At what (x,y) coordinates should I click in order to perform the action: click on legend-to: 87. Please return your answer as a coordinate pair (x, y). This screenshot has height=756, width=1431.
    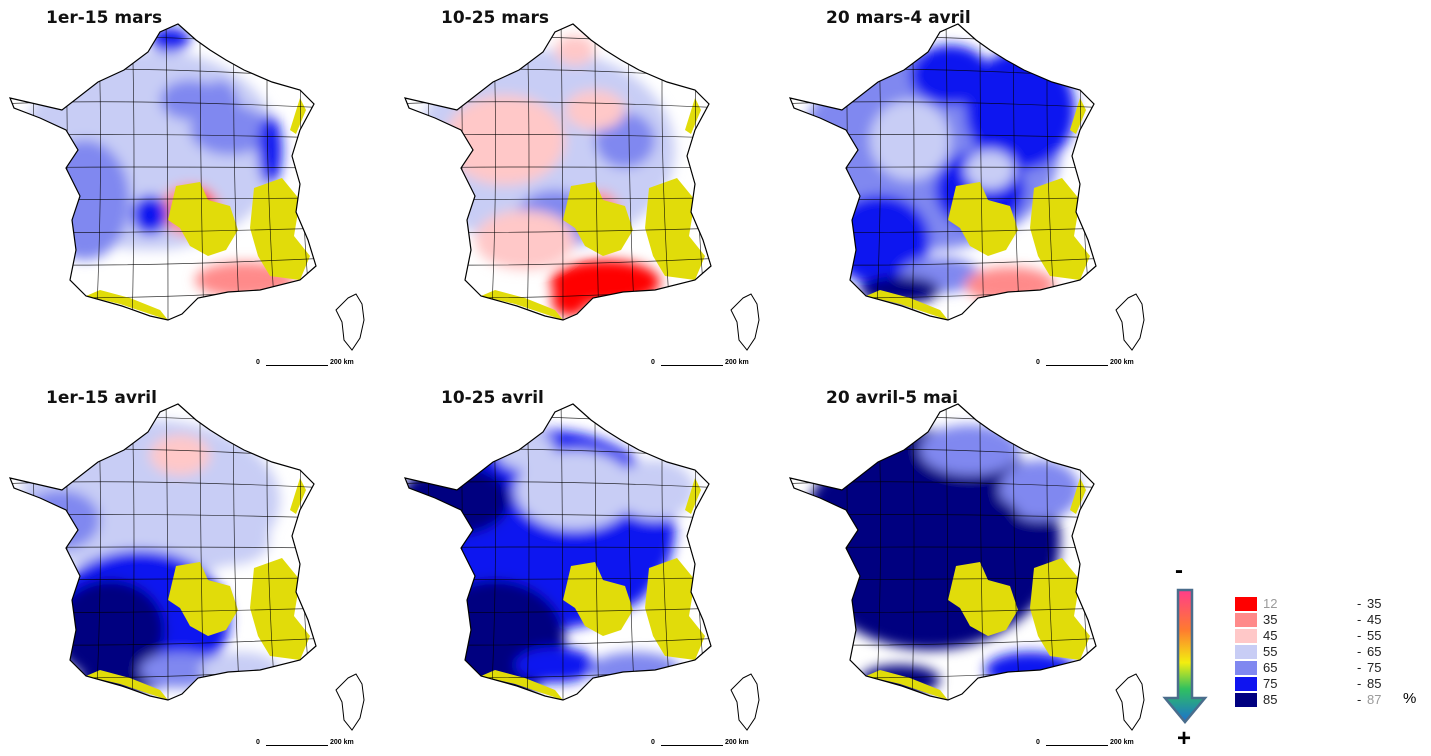
    Looking at the image, I should click on (1374, 699).